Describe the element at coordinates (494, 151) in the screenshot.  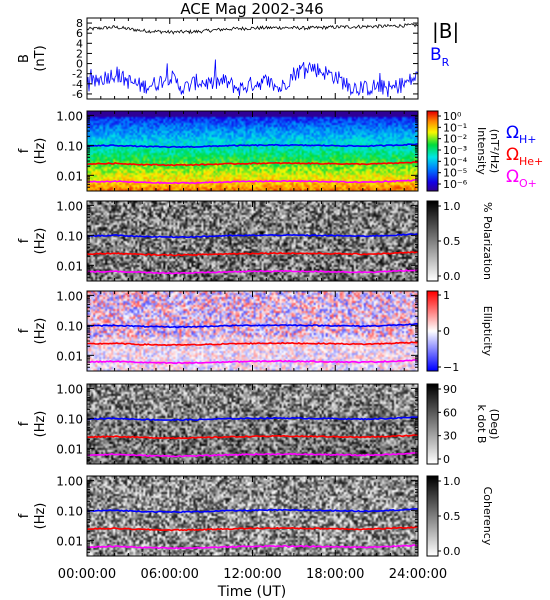
I see `colorbar-unit: (nT²/Hz)` at that location.